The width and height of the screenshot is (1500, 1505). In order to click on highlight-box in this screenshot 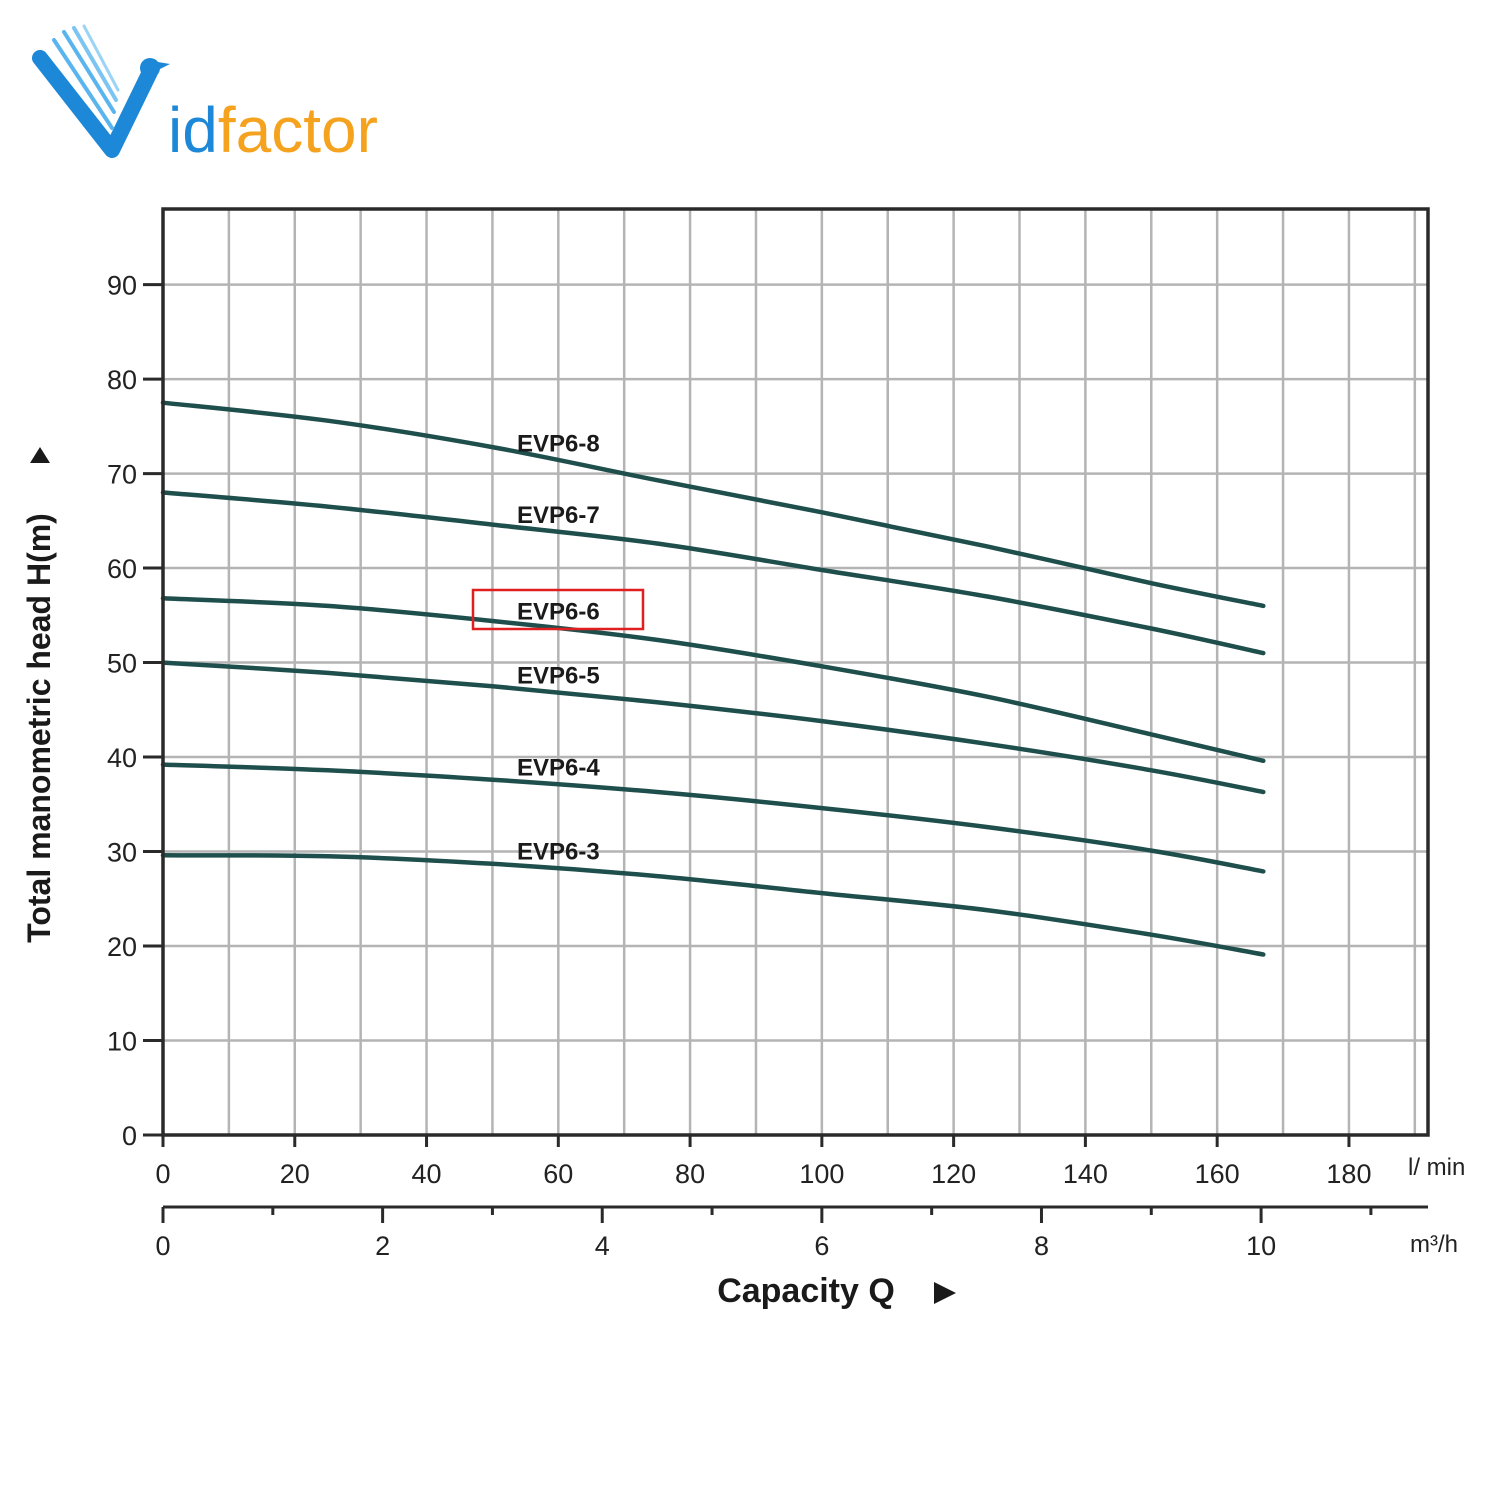, I will do `click(558, 609)`.